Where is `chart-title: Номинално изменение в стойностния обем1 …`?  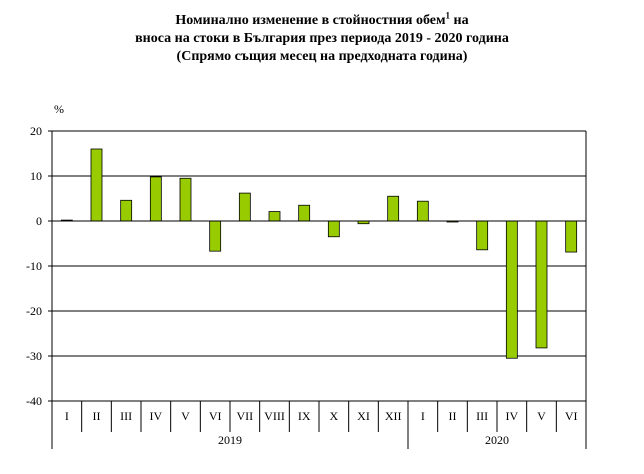 chart-title: Номинално изменение в стойностния обем1 … is located at coordinates (322, 38).